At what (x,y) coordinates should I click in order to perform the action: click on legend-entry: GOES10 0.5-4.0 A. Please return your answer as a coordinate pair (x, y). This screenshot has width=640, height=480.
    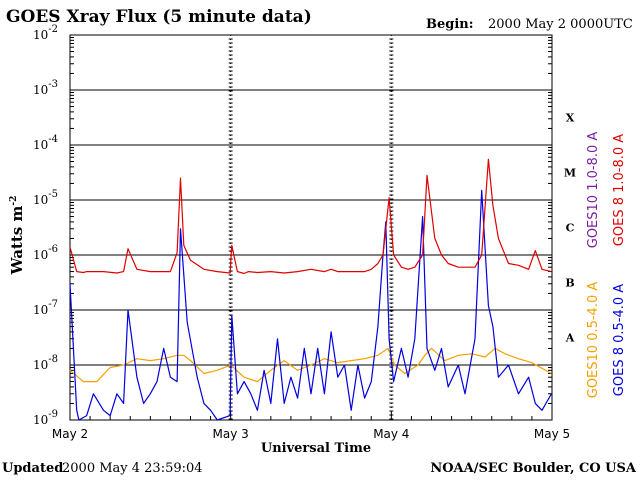
    Looking at the image, I should click on (593, 340).